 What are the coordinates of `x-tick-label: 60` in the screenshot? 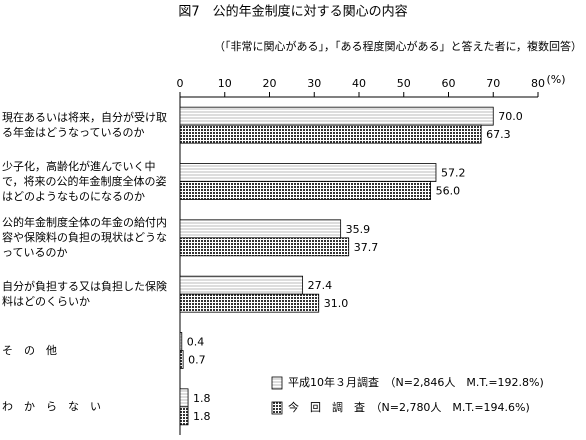 It's located at (449, 83).